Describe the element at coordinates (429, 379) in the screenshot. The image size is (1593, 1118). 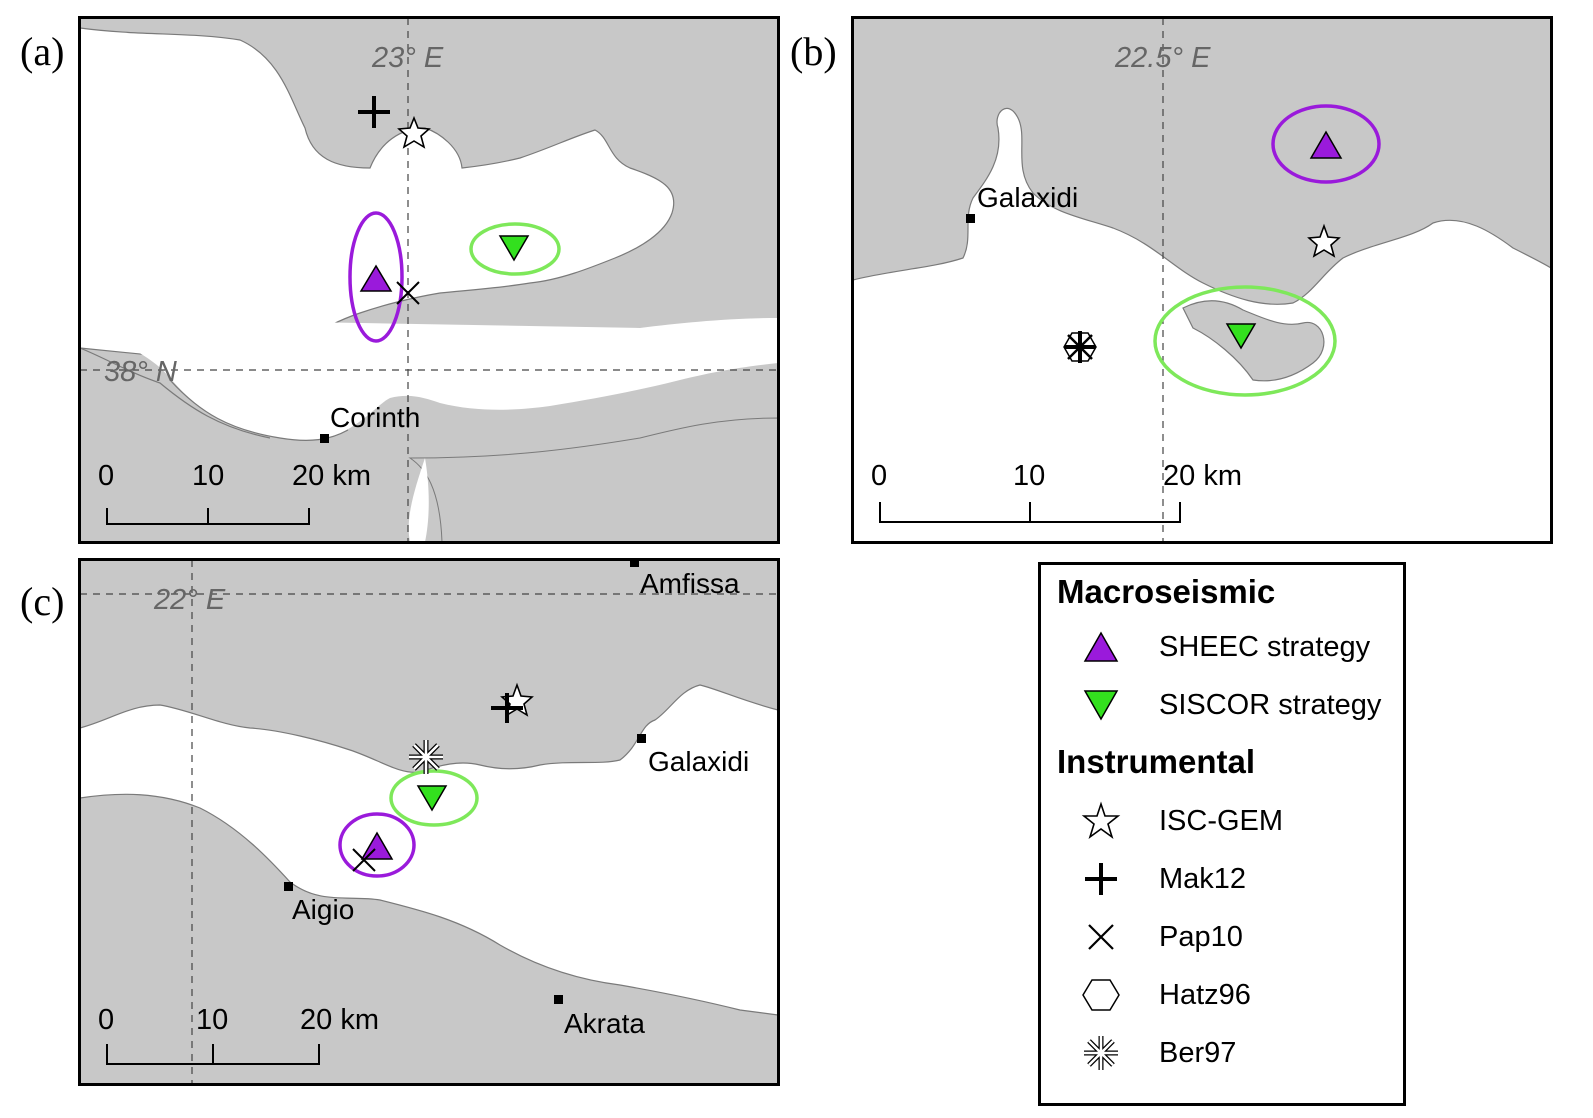
I see `gulf-south` at that location.